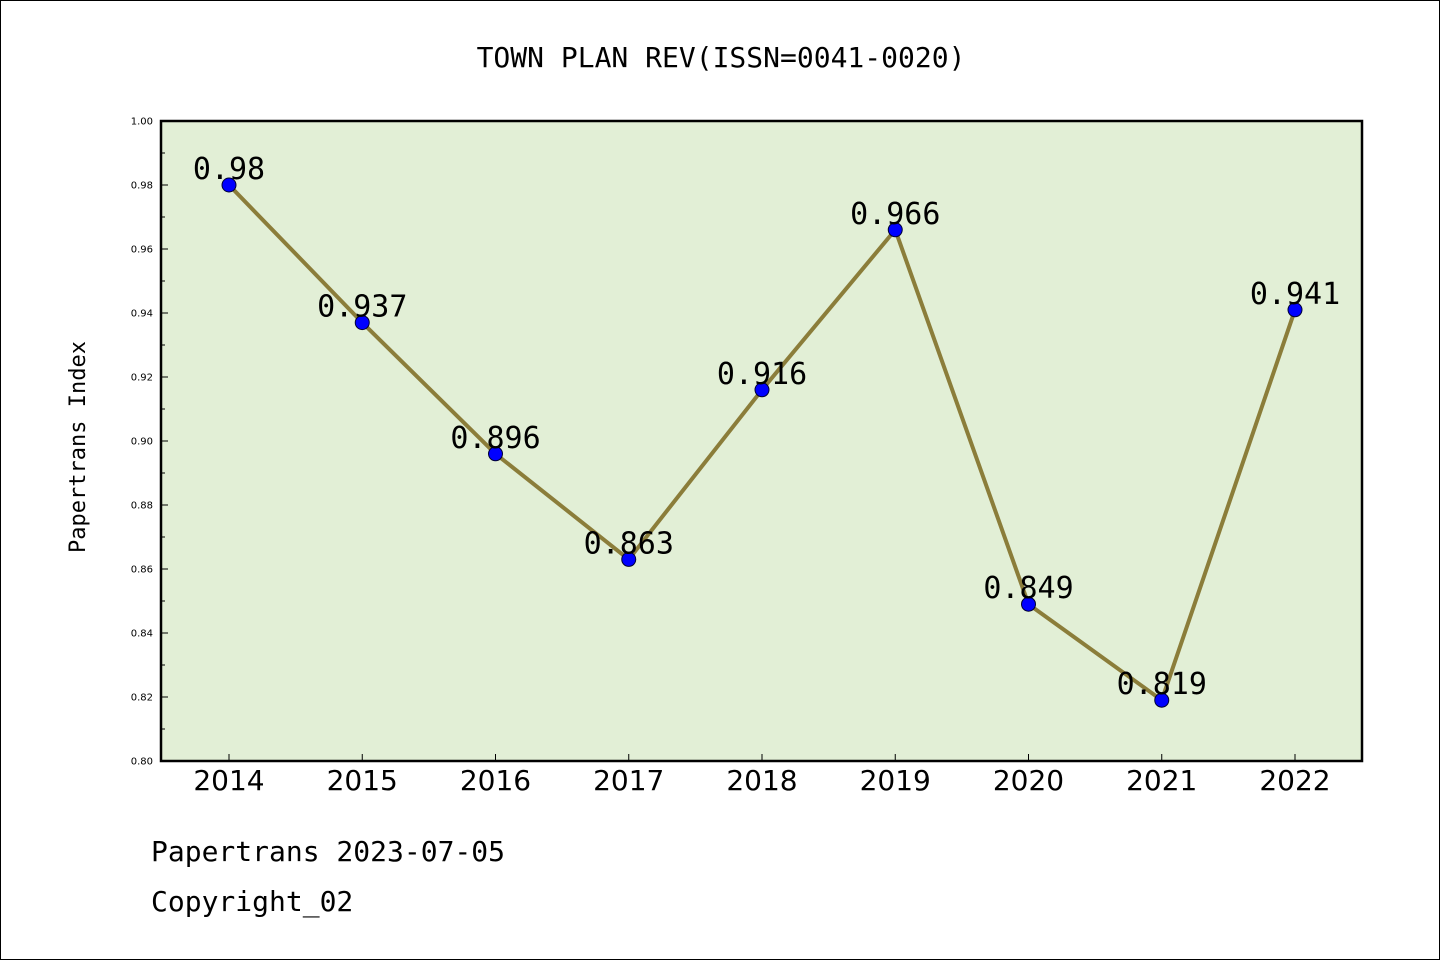 The height and width of the screenshot is (960, 1440). What do you see at coordinates (142, 186) in the screenshot?
I see `y-tick-label: 0.98` at bounding box center [142, 186].